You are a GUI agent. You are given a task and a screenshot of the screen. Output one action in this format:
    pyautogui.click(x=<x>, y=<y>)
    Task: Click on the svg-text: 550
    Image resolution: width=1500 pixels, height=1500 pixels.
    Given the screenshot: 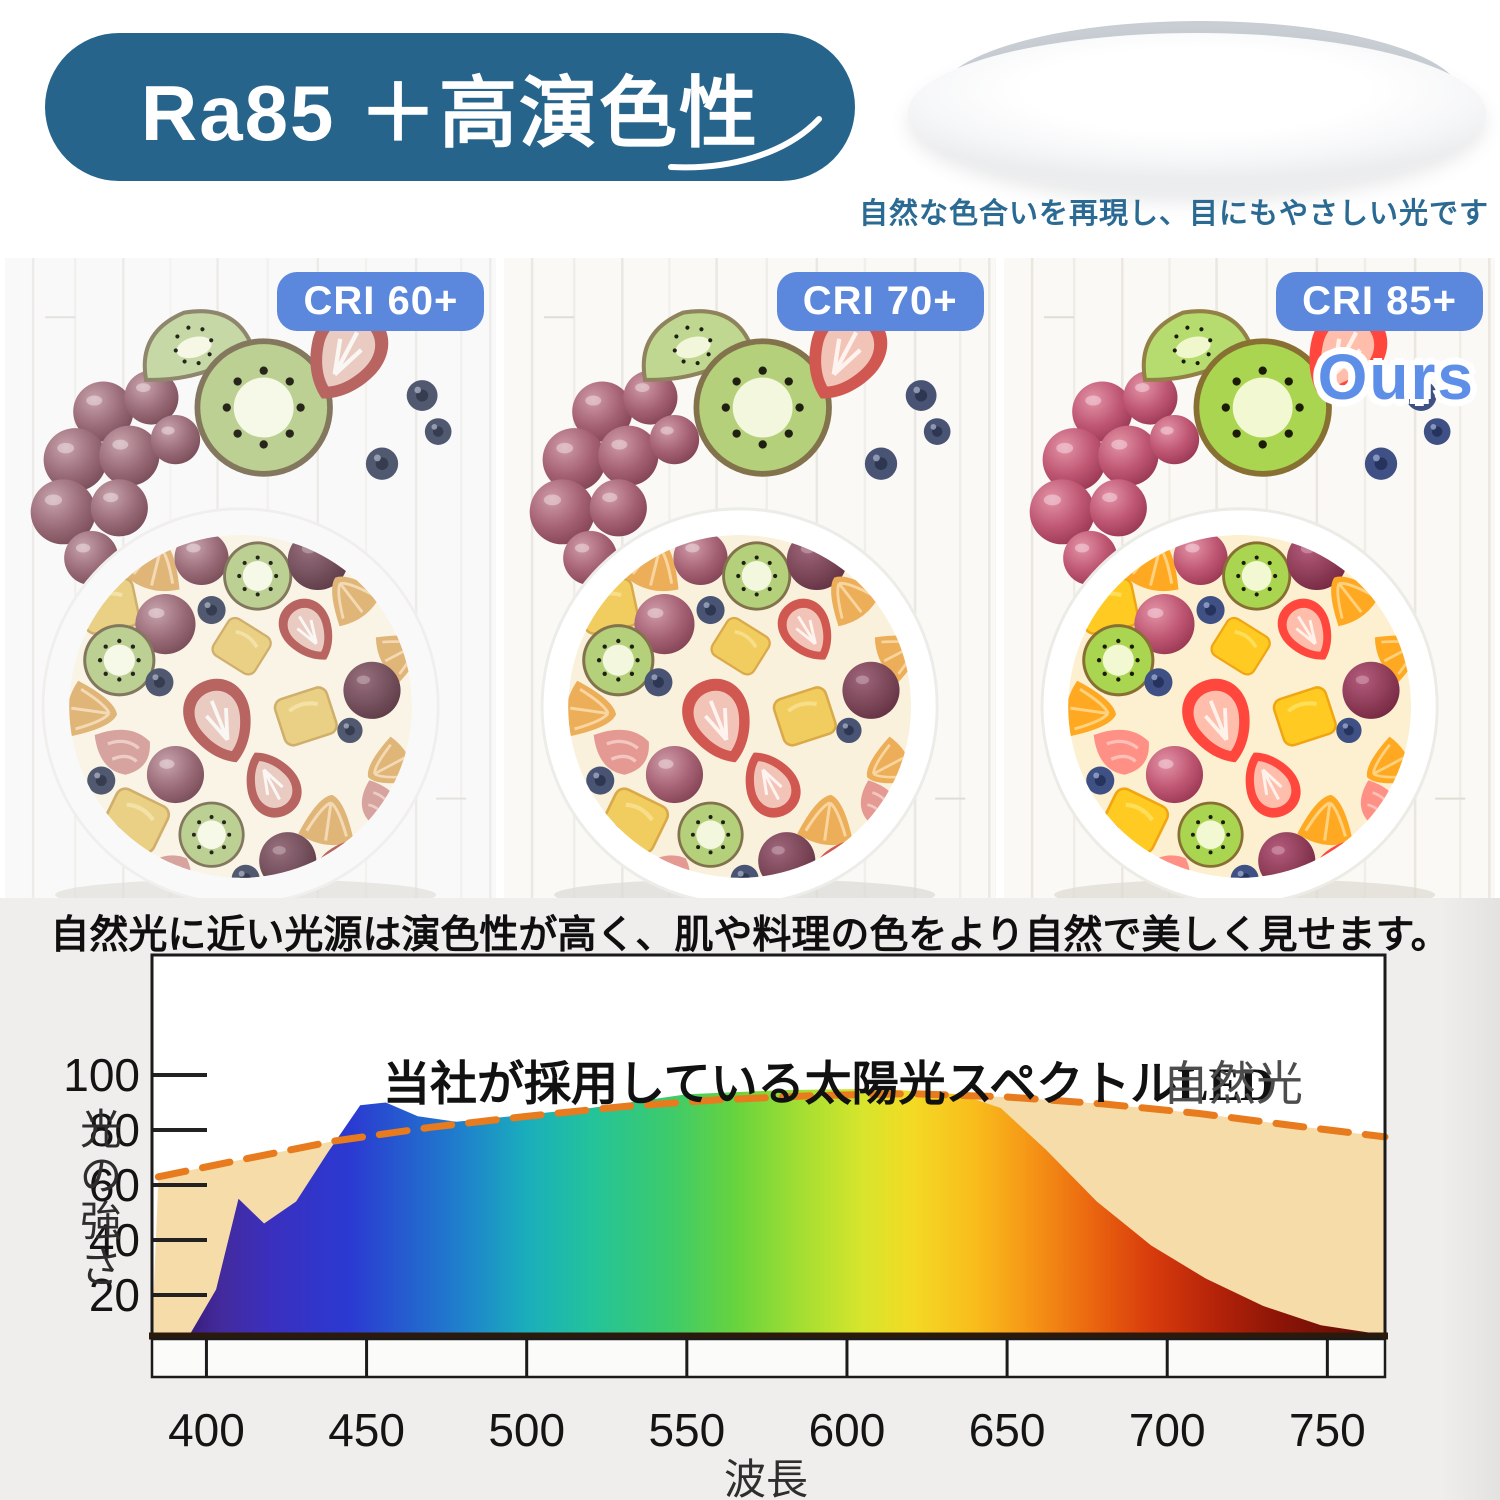 What is the action you would take?
    pyautogui.click(x=686, y=1430)
    